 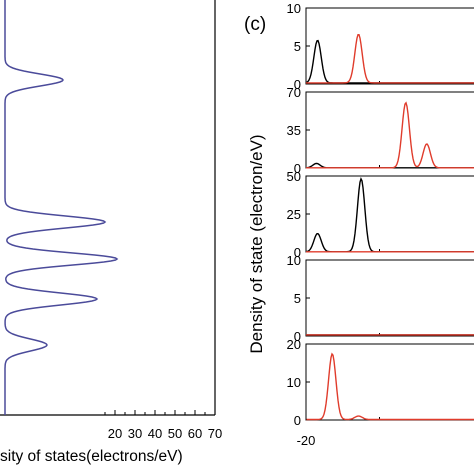 What do you see at coordinates (256, 243) in the screenshot?
I see `right-y-axis-title: Density of state (electron/eV)` at bounding box center [256, 243].